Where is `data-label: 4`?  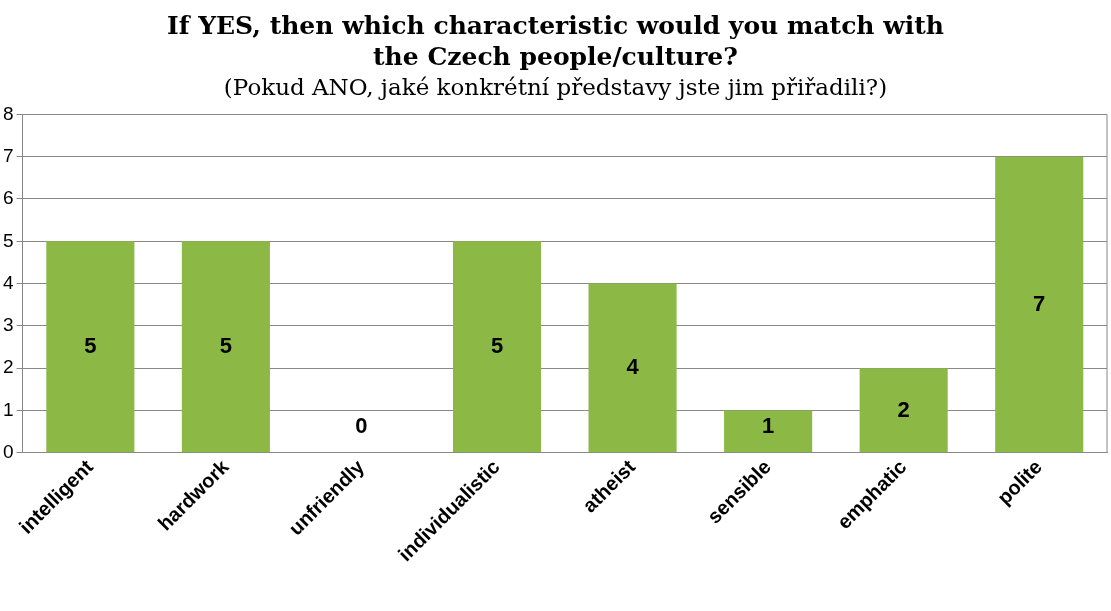
data-label: 4 is located at coordinates (633, 367).